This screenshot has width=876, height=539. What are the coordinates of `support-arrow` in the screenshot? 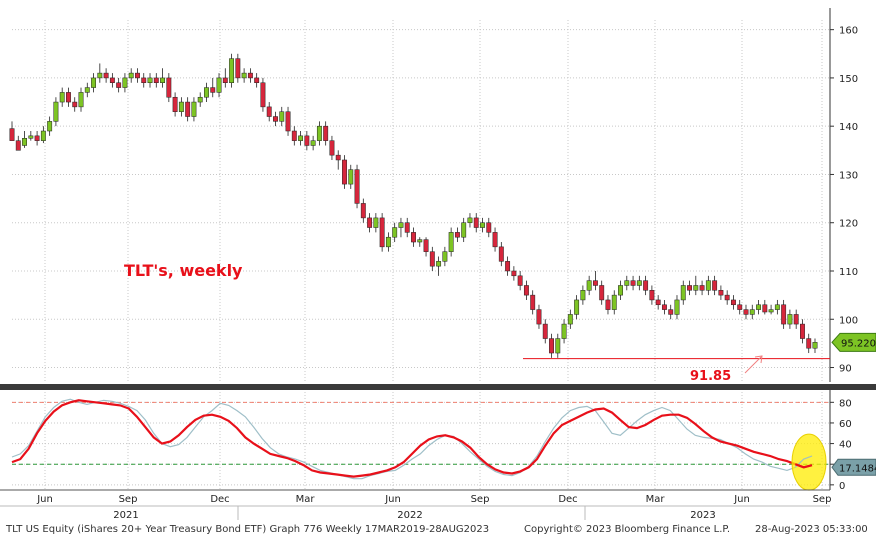 It's located at (753, 364).